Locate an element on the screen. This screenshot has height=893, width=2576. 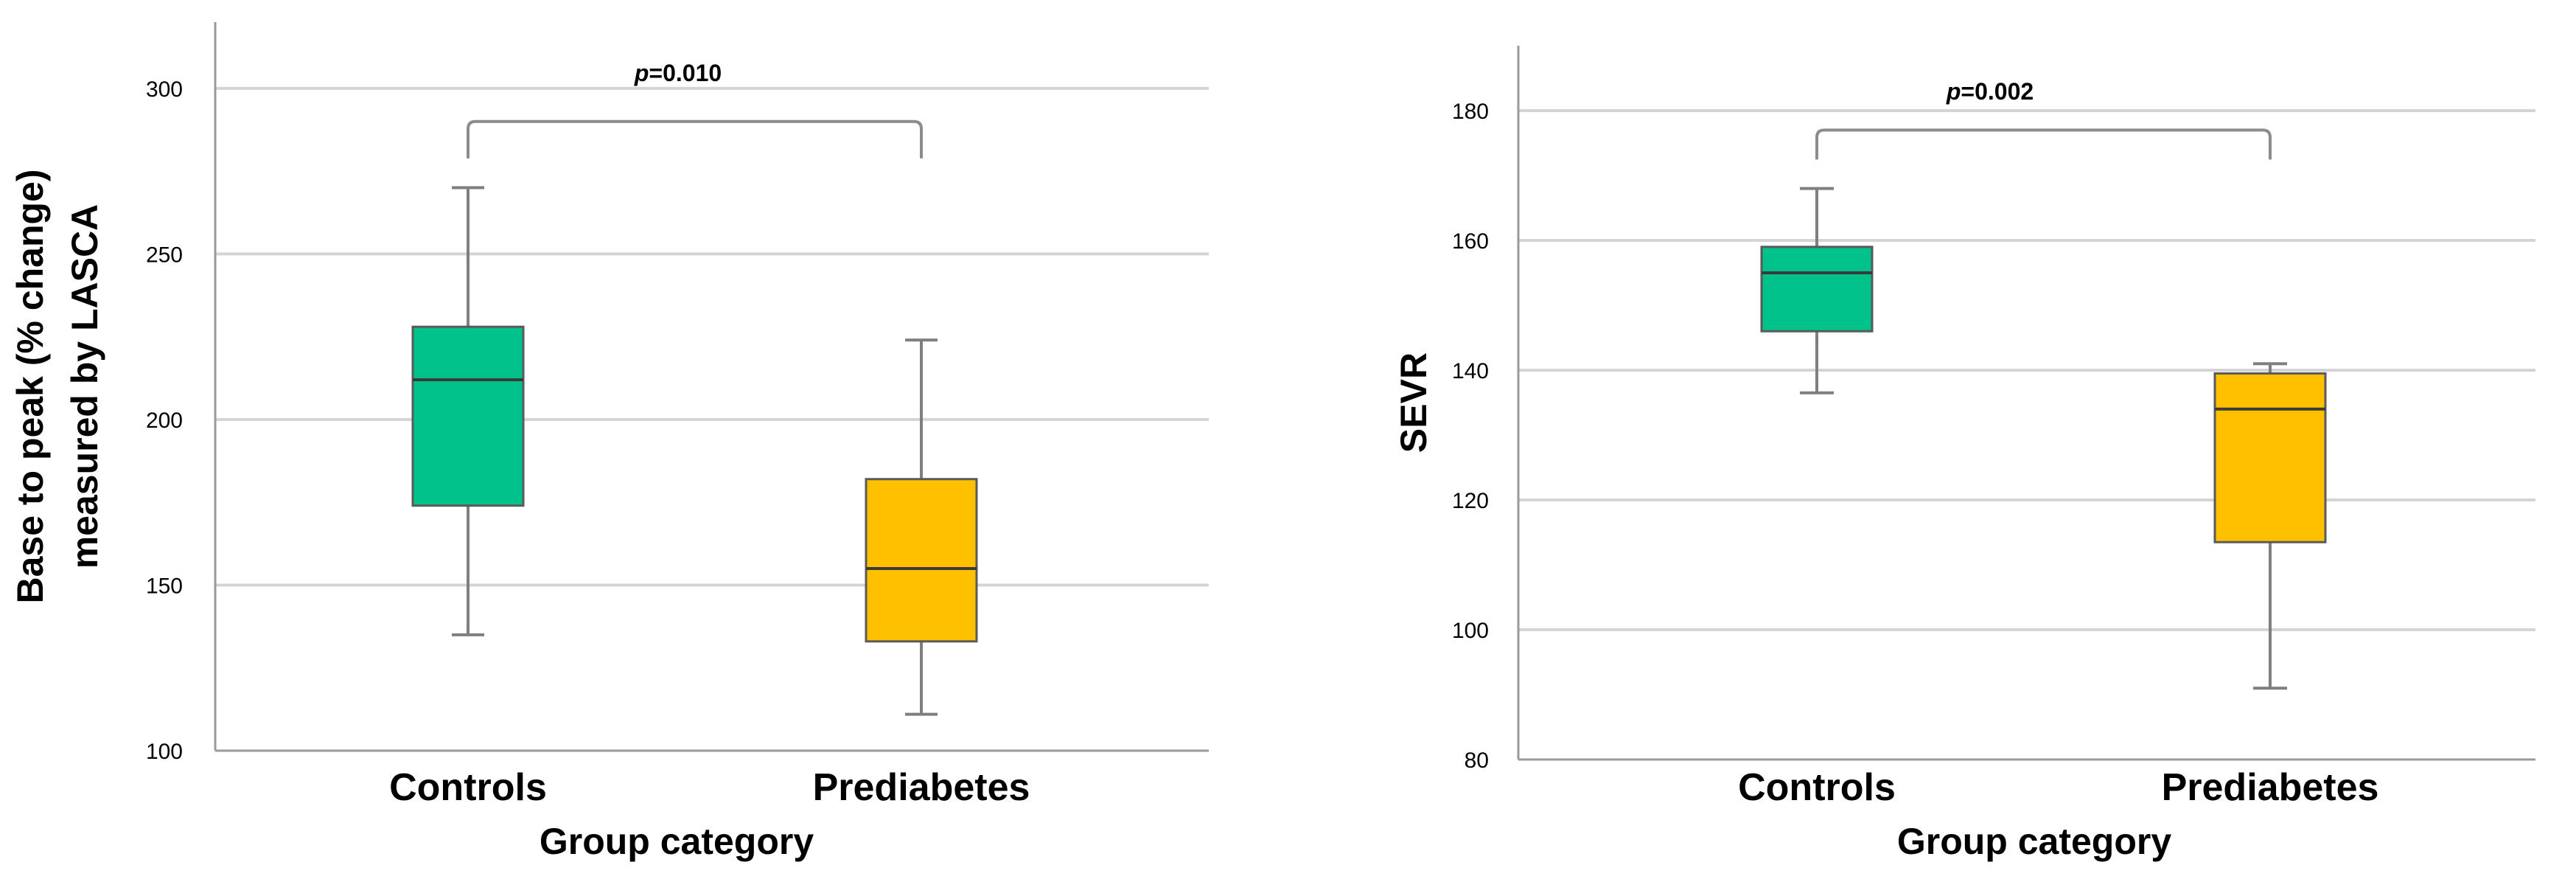
y-axis-title: SEVR is located at coordinates (1413, 402).